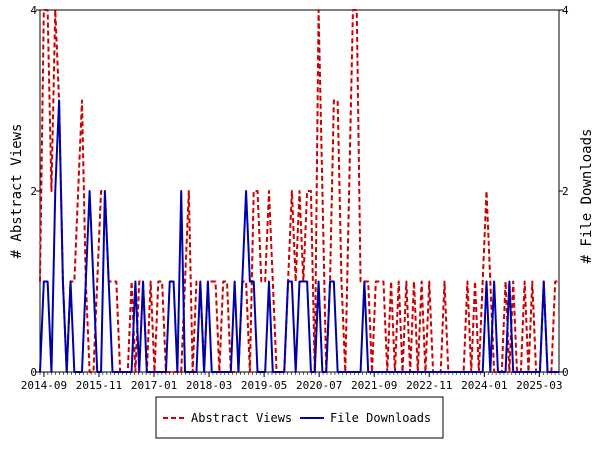  I want to click on x-tick-label: 2025-03, so click(539, 385).